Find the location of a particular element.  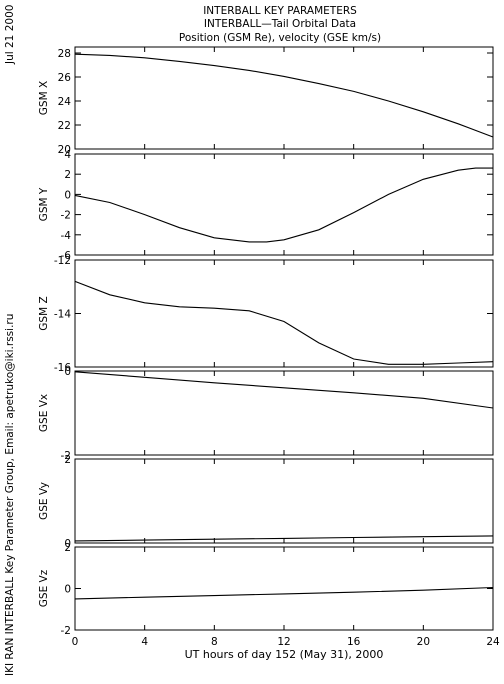

y-tick-label: 22 is located at coordinates (64, 126).